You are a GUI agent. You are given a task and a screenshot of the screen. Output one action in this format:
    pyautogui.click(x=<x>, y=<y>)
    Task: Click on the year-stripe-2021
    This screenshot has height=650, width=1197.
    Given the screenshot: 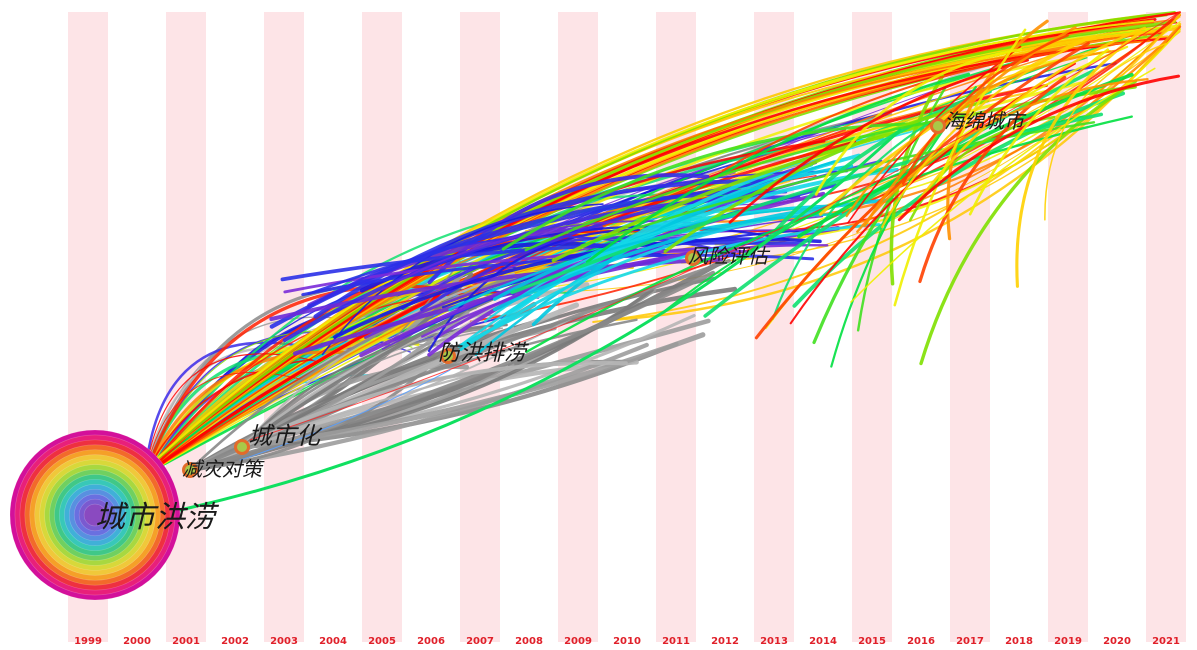 What is the action you would take?
    pyautogui.click(x=1166, y=327)
    